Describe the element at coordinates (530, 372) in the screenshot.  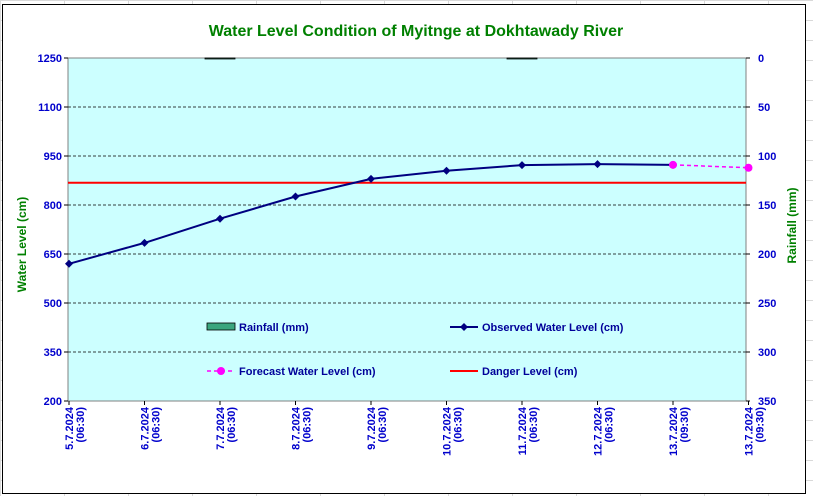
I see `legend-label: Danger Level (cm)` at that location.